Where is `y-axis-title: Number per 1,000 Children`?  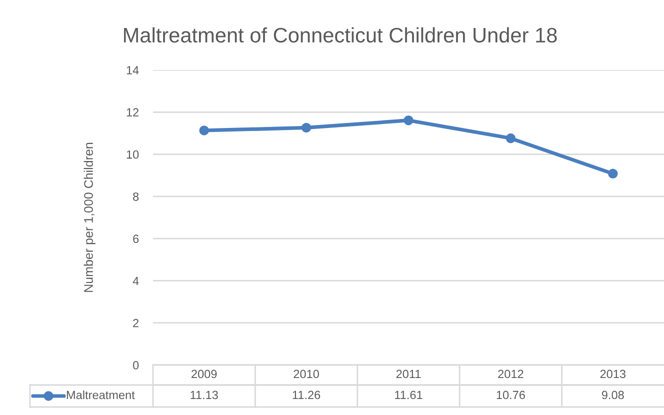
y-axis-title: Number per 1,000 Children is located at coordinates (90, 217).